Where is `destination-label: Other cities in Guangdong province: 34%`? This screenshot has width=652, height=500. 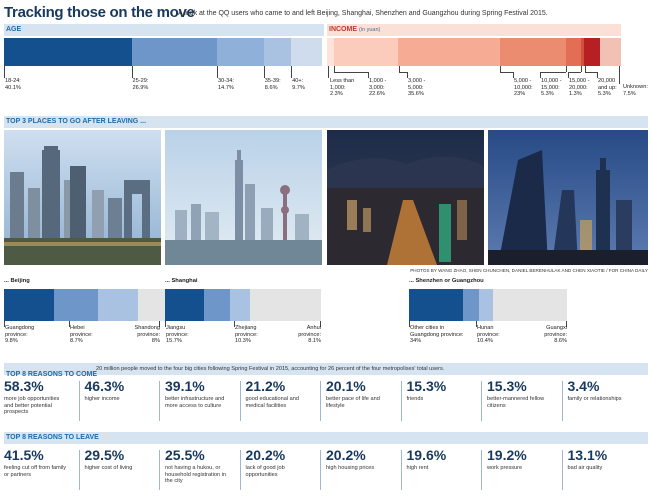
destination-label: Other cities in Guangdong province: 34% is located at coordinates (437, 335).